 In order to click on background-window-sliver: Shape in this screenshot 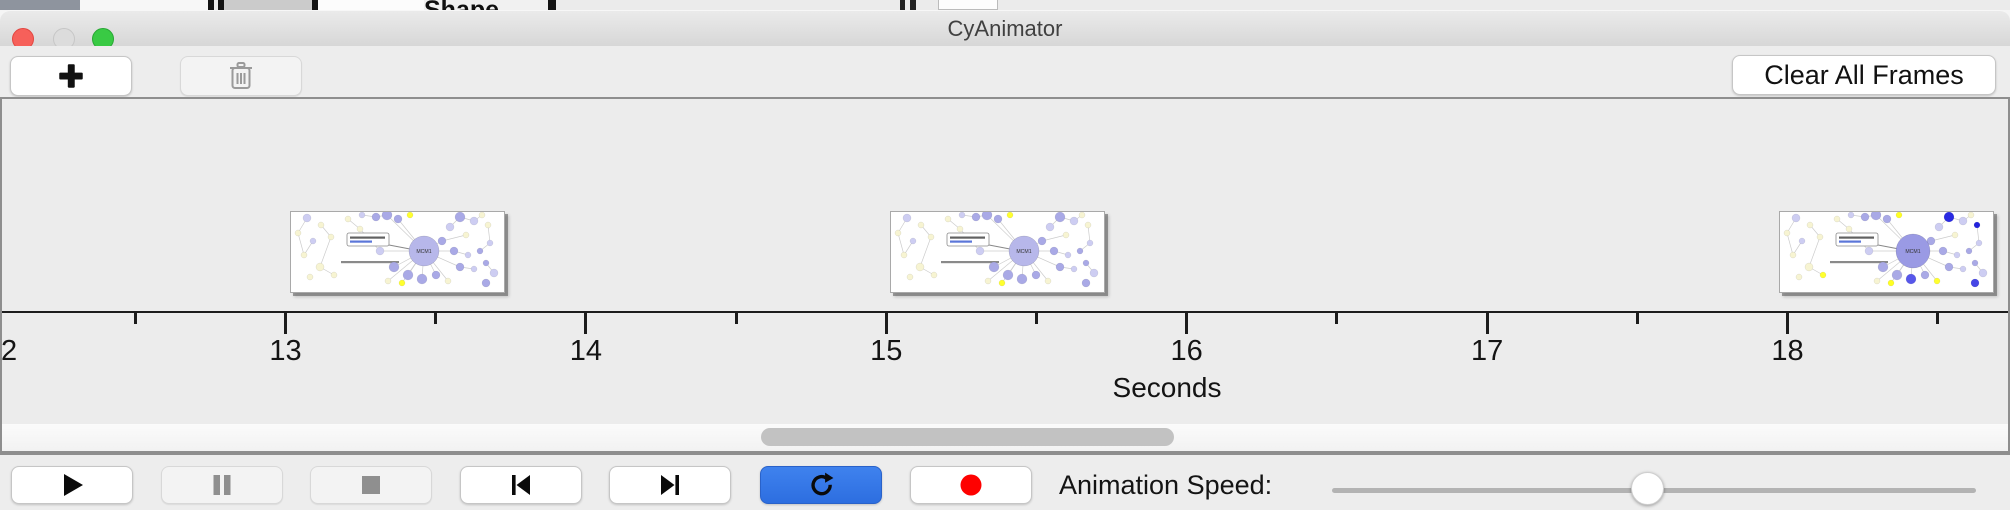, I will do `click(1005, 5)`.